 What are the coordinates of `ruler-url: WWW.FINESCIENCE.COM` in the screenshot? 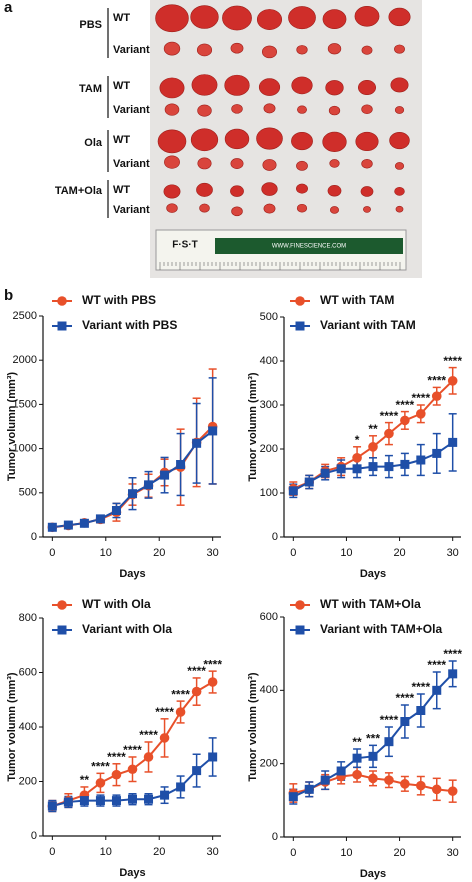 It's located at (309, 247).